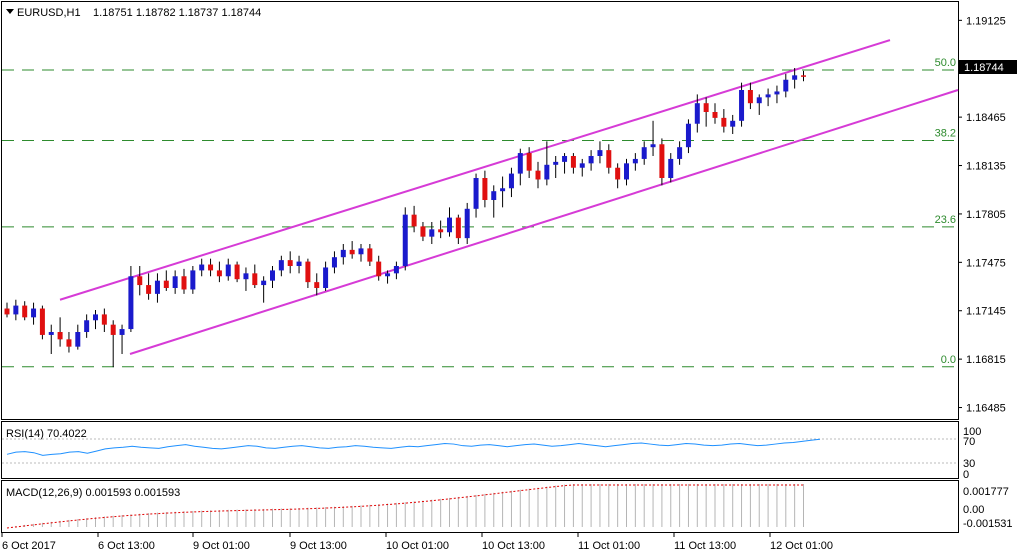 This screenshot has width=1020, height=556. Describe the element at coordinates (10, 11) in the screenshot. I see `collapse-triangle-icon` at that location.